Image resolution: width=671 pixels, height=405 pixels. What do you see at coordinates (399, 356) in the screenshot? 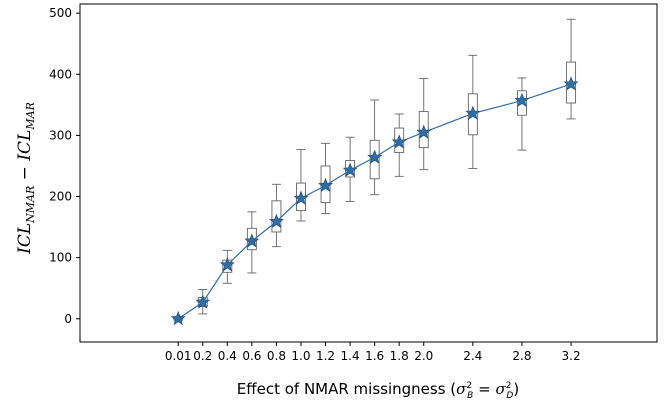
I see `x-tick-label: 1.8` at bounding box center [399, 356].